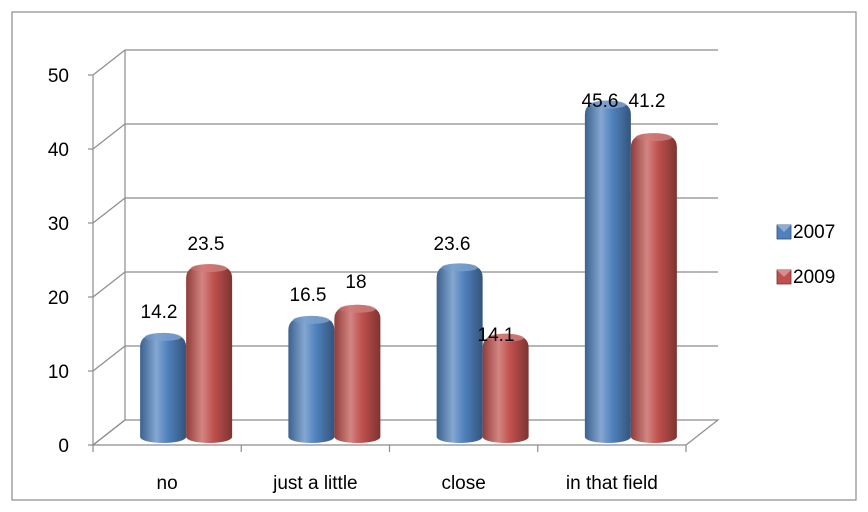 The image size is (868, 512). What do you see at coordinates (459, 353) in the screenshot?
I see `bar-2007-close` at bounding box center [459, 353].